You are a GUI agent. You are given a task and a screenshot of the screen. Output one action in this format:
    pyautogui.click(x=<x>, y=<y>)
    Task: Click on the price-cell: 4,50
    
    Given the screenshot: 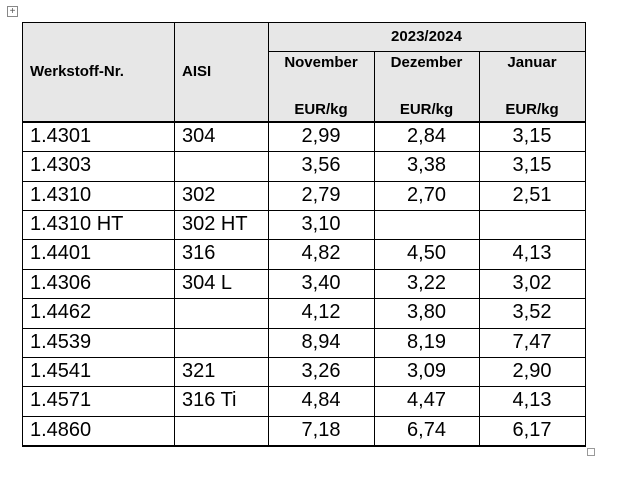 What is the action you would take?
    pyautogui.click(x=426, y=253)
    